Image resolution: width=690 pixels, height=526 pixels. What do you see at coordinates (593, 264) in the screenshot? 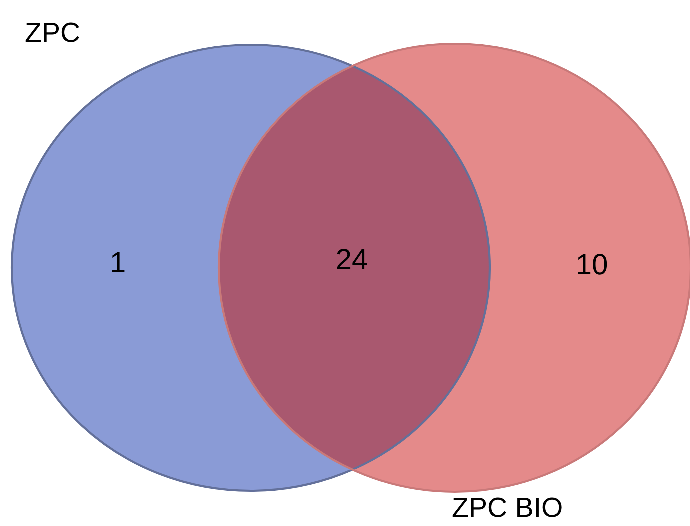
I see `data-label: 10` at bounding box center [593, 264].